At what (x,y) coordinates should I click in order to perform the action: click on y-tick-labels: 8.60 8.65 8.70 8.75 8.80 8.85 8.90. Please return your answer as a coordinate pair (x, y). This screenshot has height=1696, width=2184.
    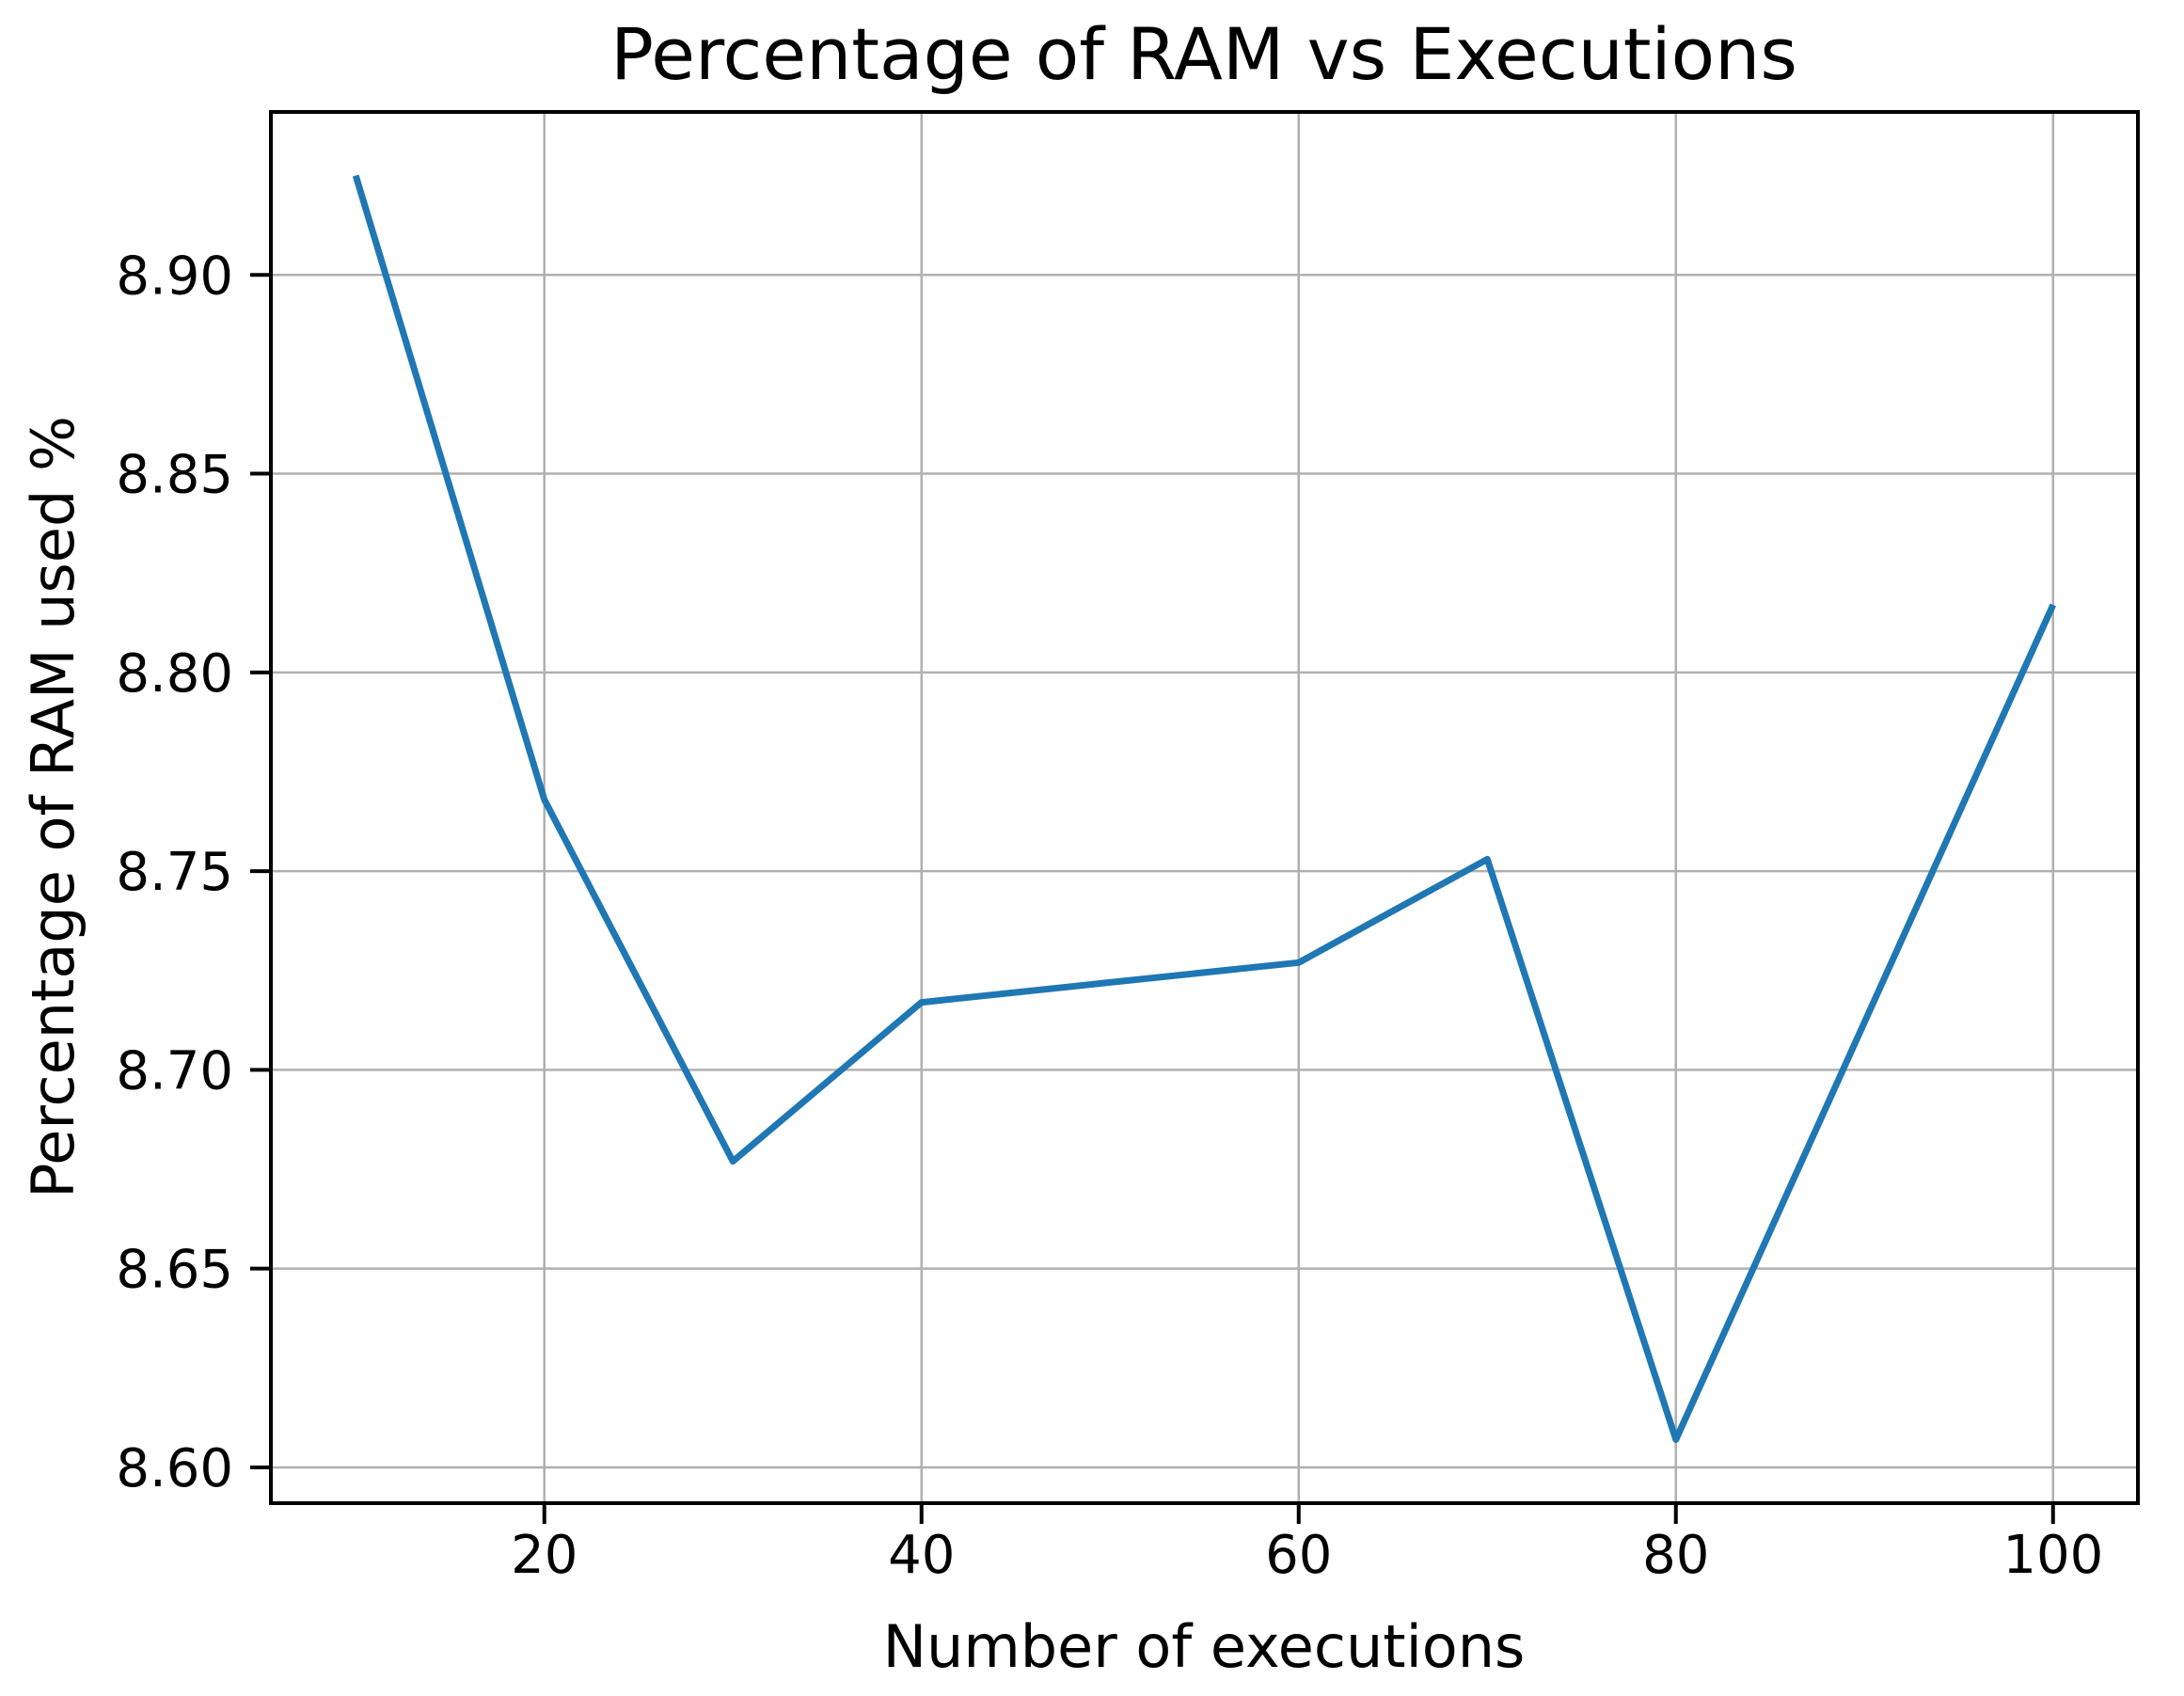
    Looking at the image, I should click on (174, 872).